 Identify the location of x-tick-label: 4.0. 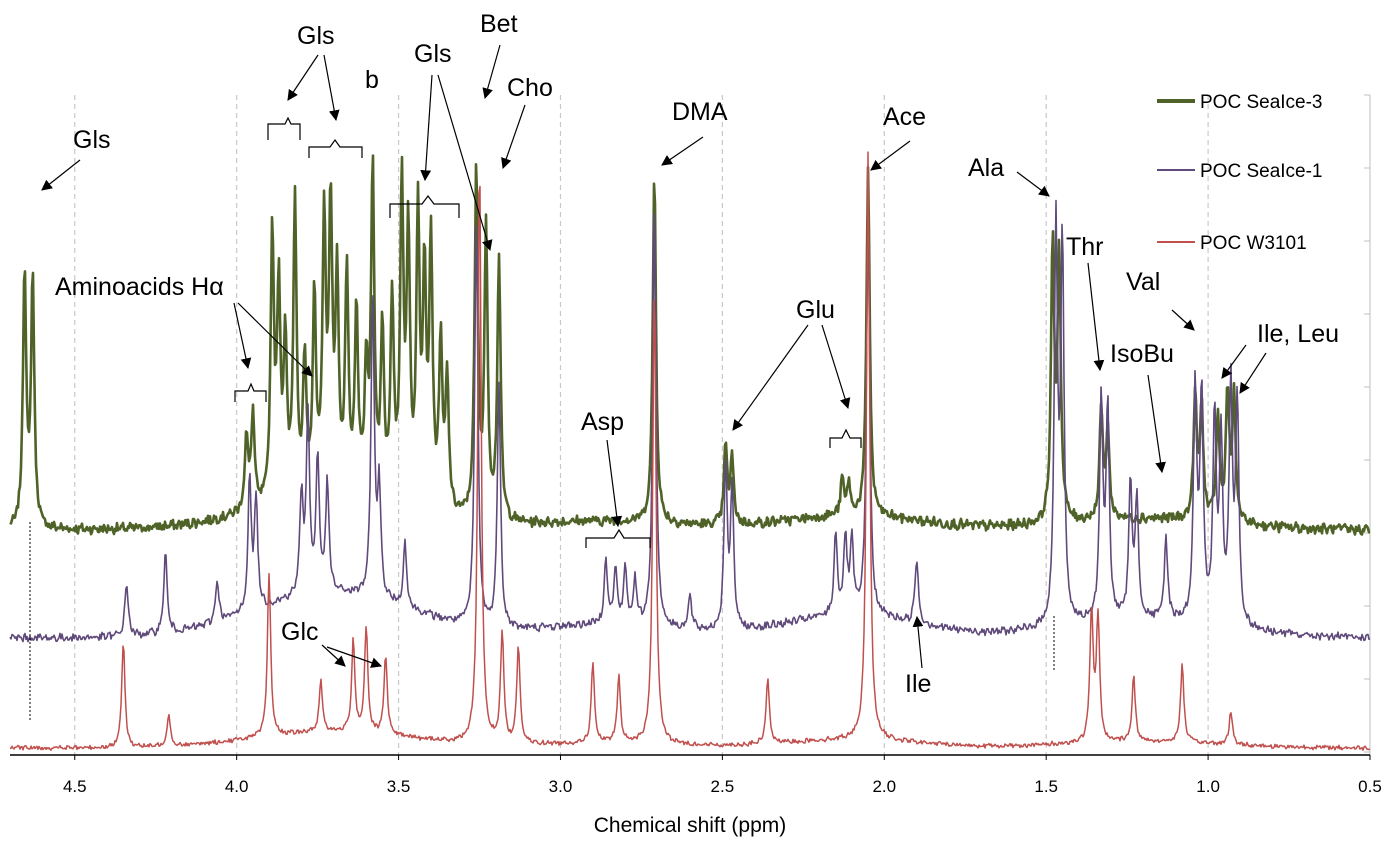
(237, 786).